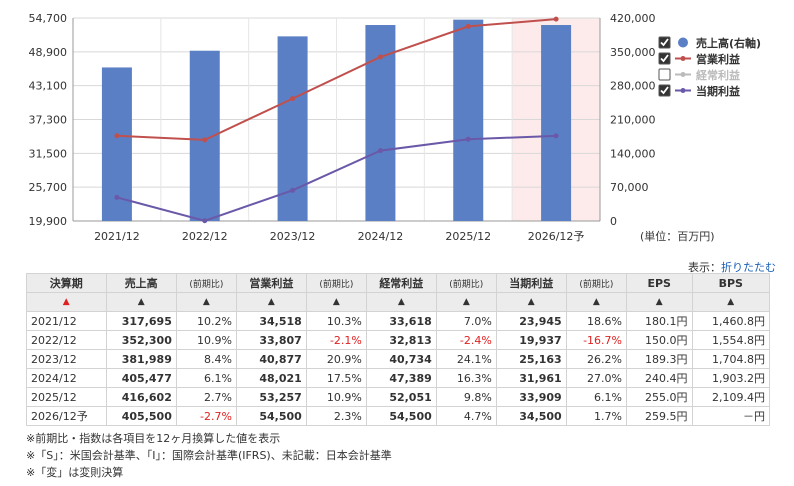  I want to click on table-cell: 34,518, so click(271, 321).